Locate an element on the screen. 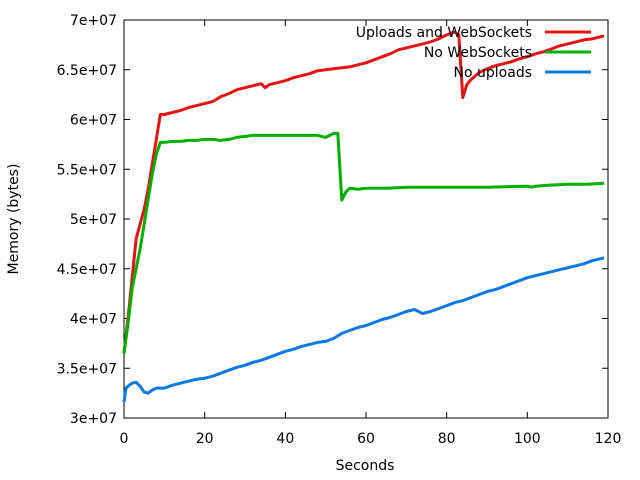 Image resolution: width=640 pixels, height=480 pixels. legend-label-1: No WebSockets is located at coordinates (478, 53).